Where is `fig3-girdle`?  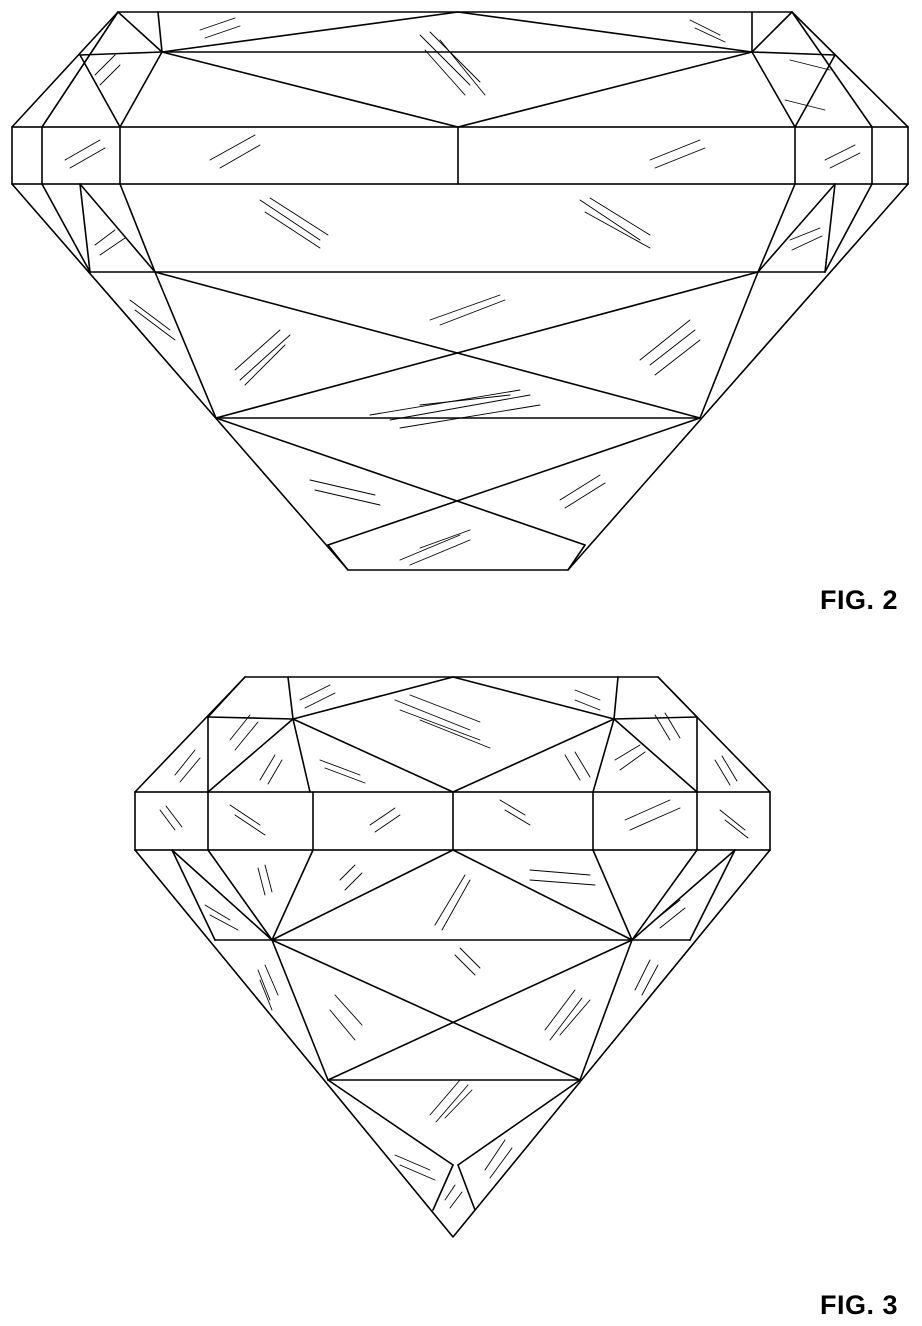 fig3-girdle is located at coordinates (452, 821).